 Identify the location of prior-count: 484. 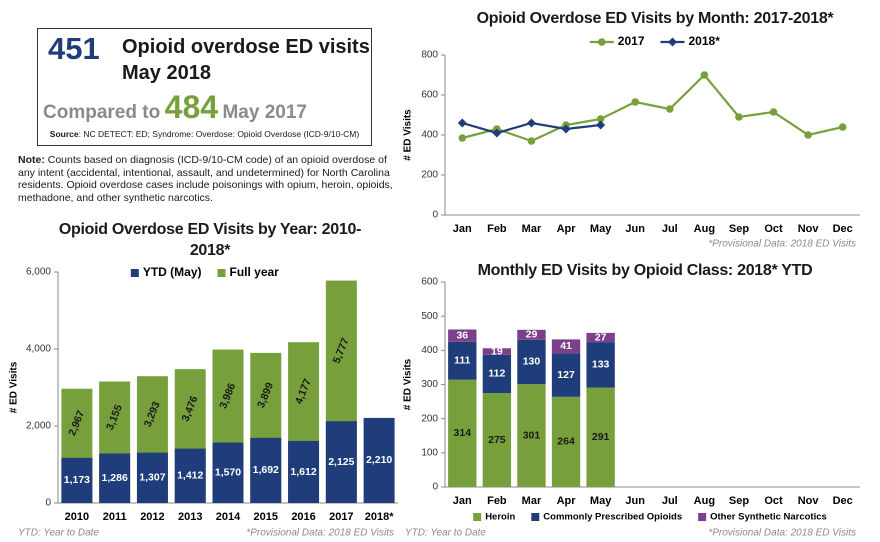
(191, 107).